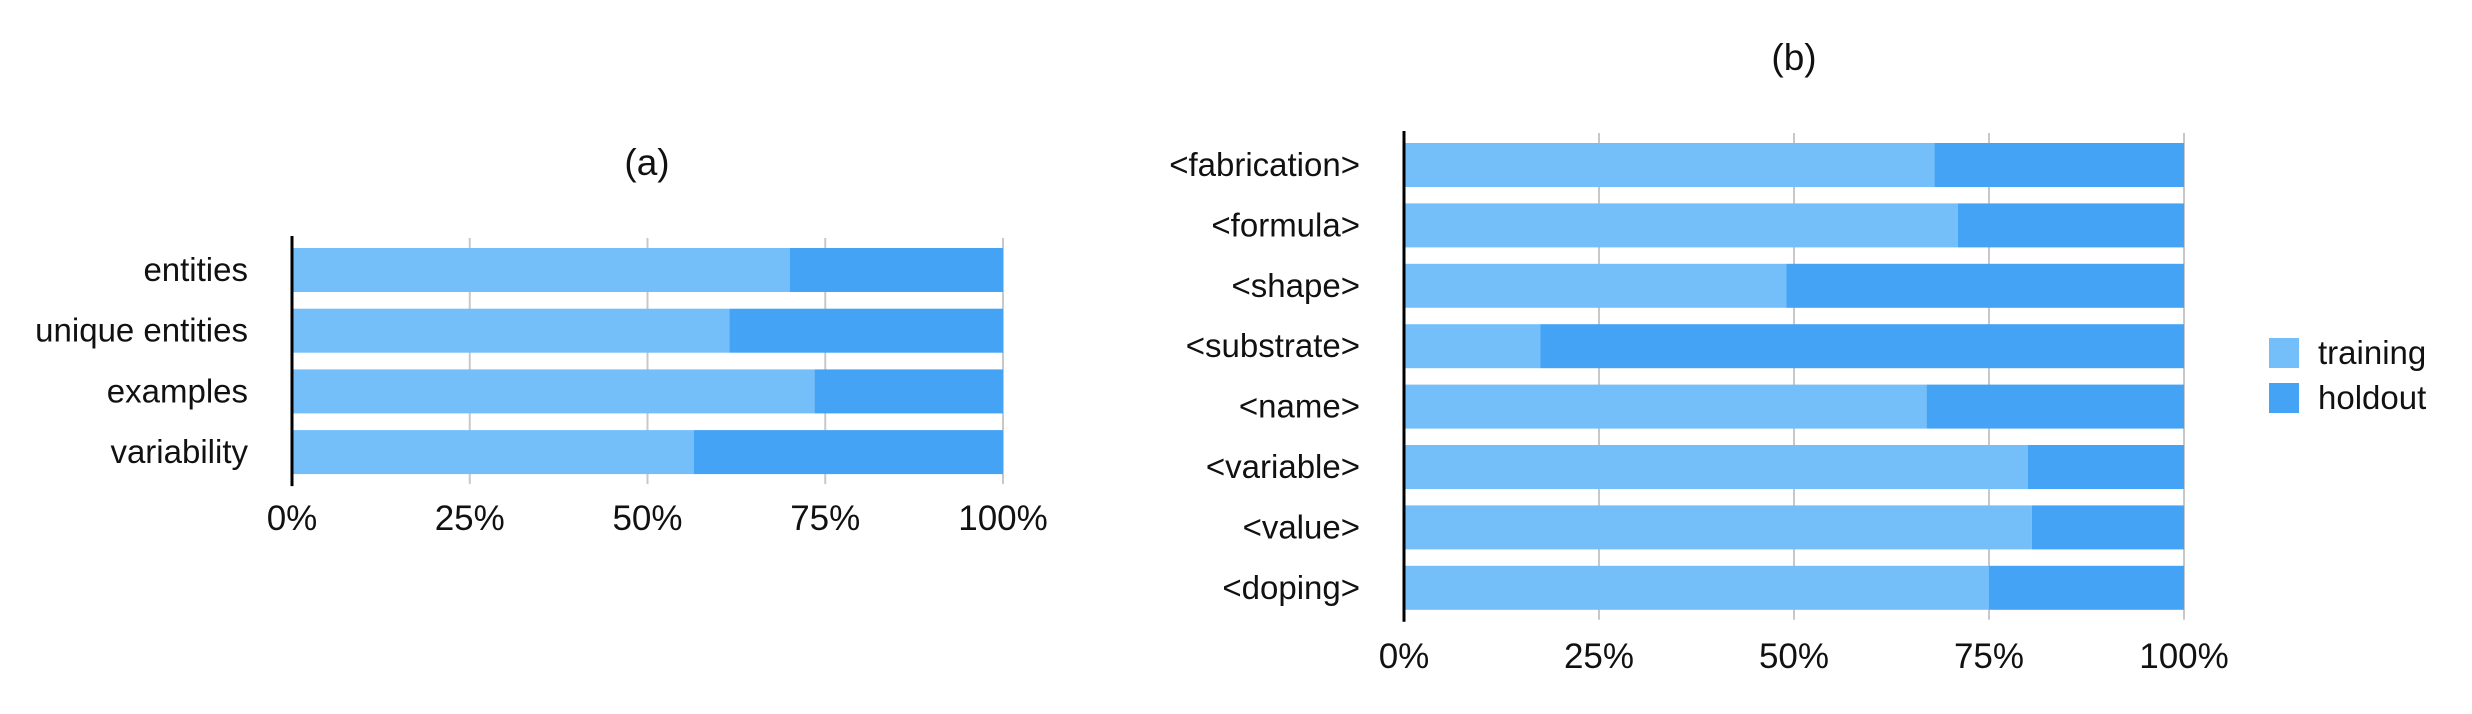  What do you see at coordinates (1793, 57) in the screenshot?
I see `chart-title: (b)` at bounding box center [1793, 57].